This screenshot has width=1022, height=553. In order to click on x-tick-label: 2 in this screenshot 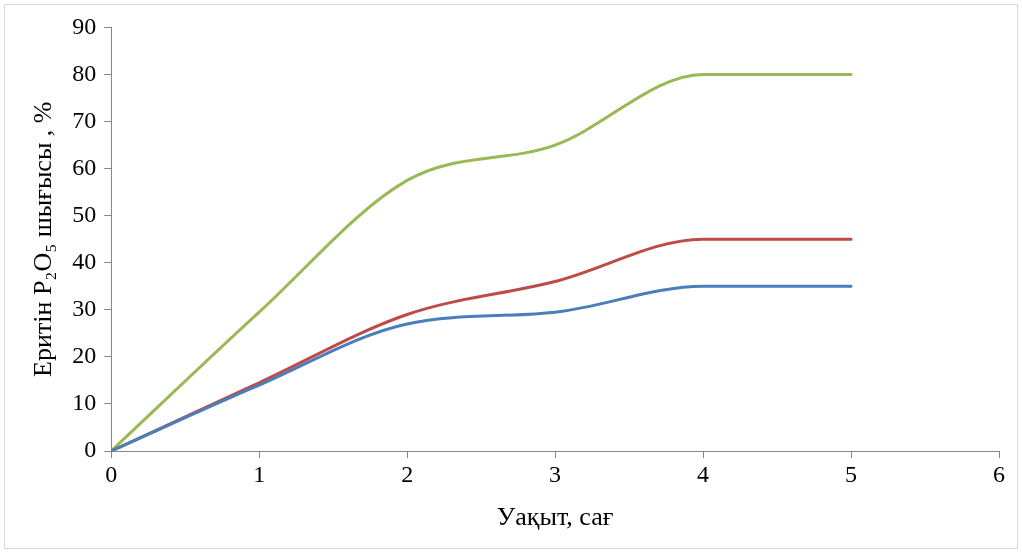, I will do `click(407, 473)`.